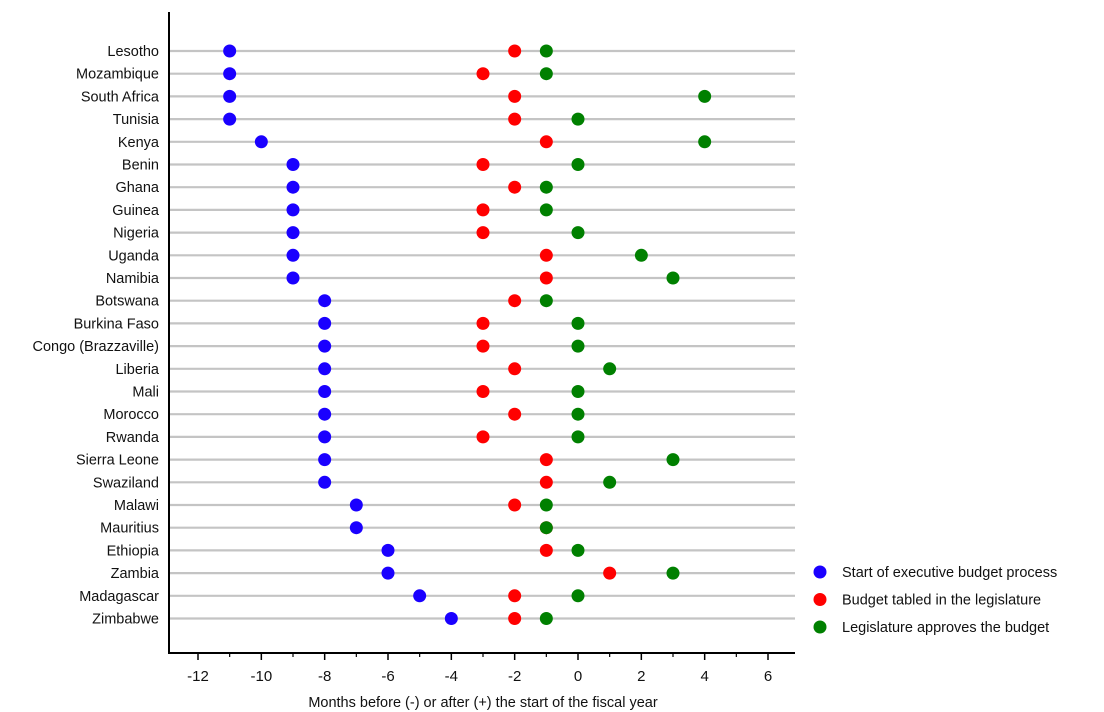 The width and height of the screenshot is (1104, 712). Describe the element at coordinates (546, 482) in the screenshot. I see `point-budget-tabled-in-the-legislature-swaziland` at that location.